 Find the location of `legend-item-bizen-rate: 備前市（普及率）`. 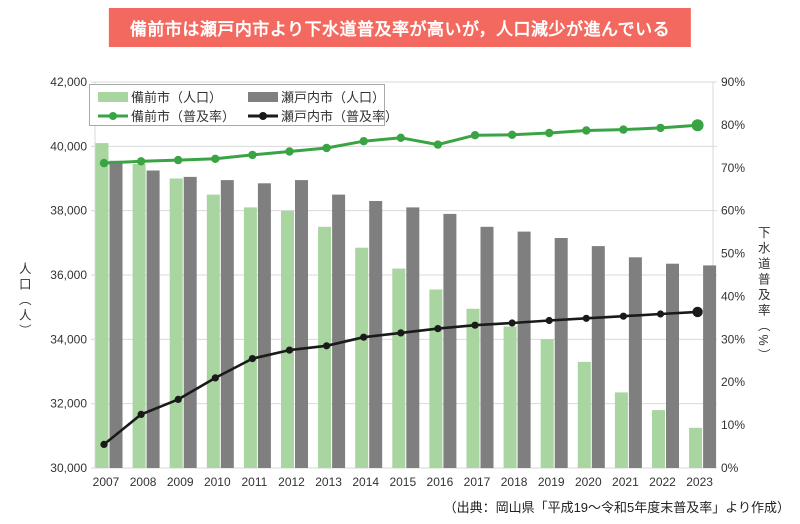

legend-item-bizen-rate: 備前市（普及率） is located at coordinates (173, 115).